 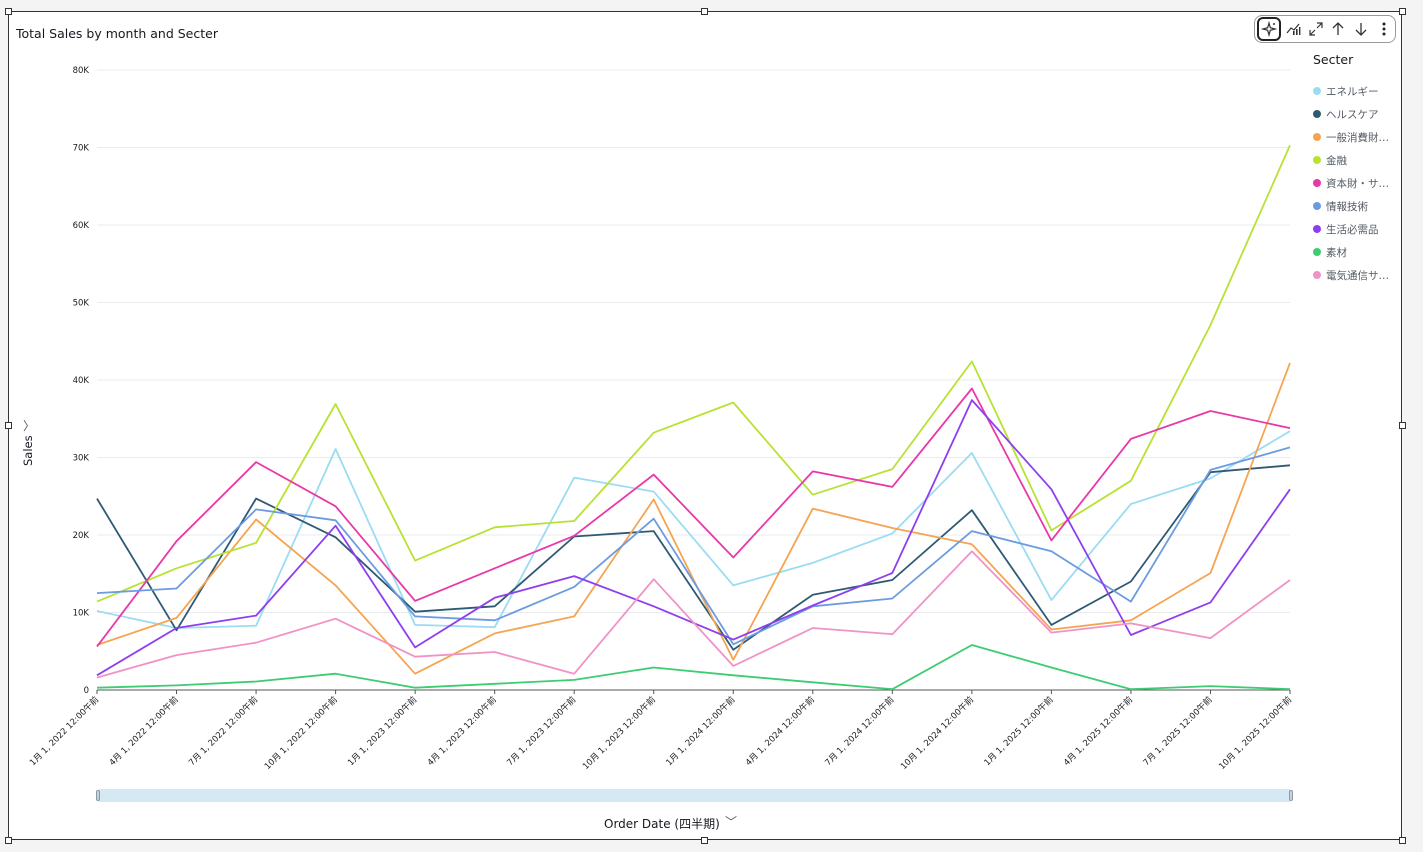 I want to click on y-axis-label: Sales, so click(x=28, y=450).